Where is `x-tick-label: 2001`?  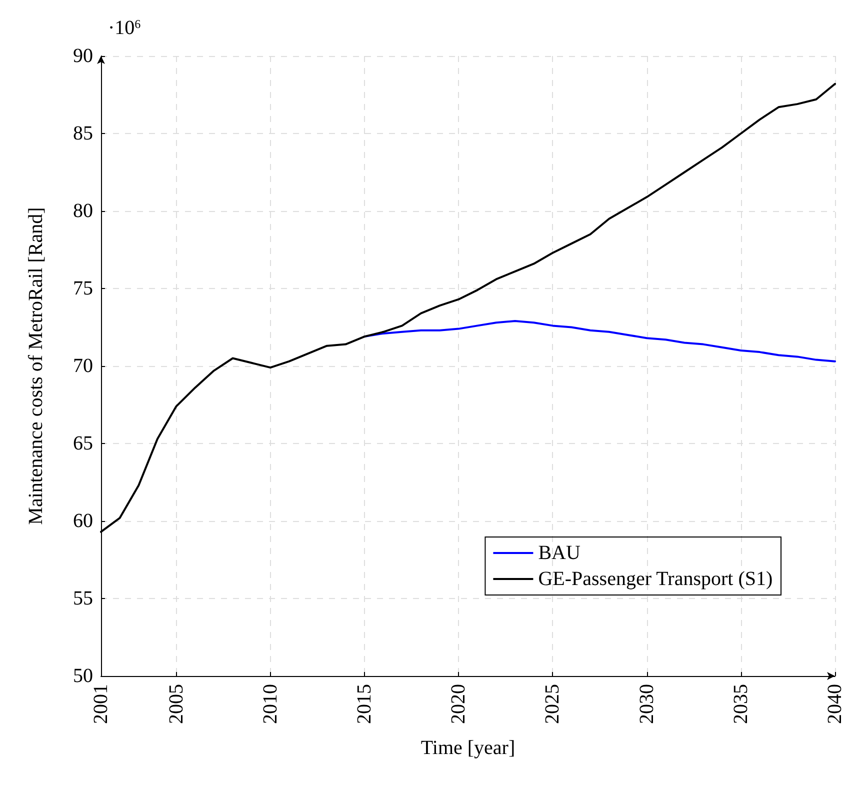
x-tick-label: 2001 is located at coordinates (101, 704).